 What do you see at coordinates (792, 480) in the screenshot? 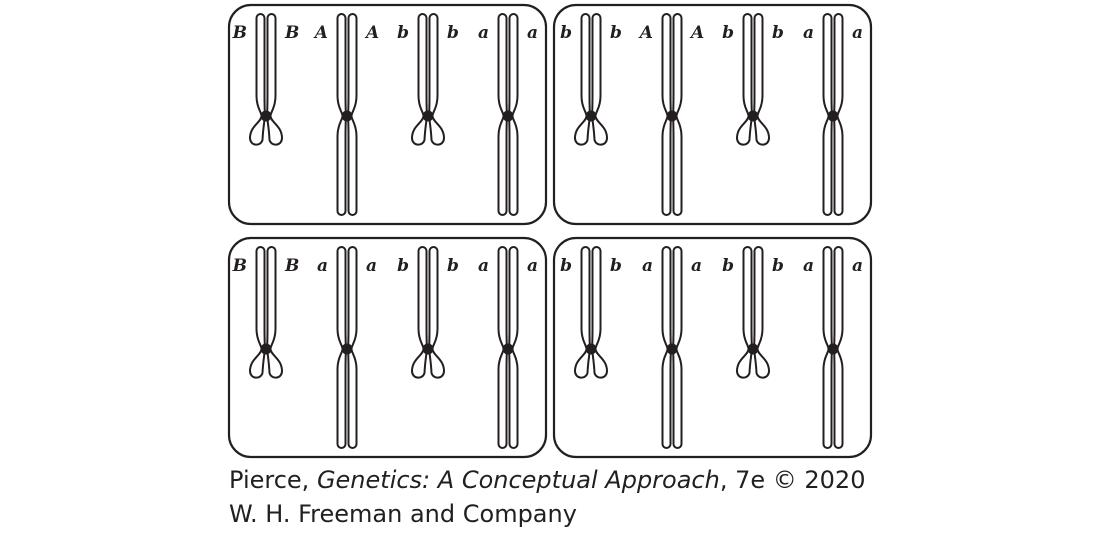
I see `credit-edition: , 7e © 2020` at bounding box center [792, 480].